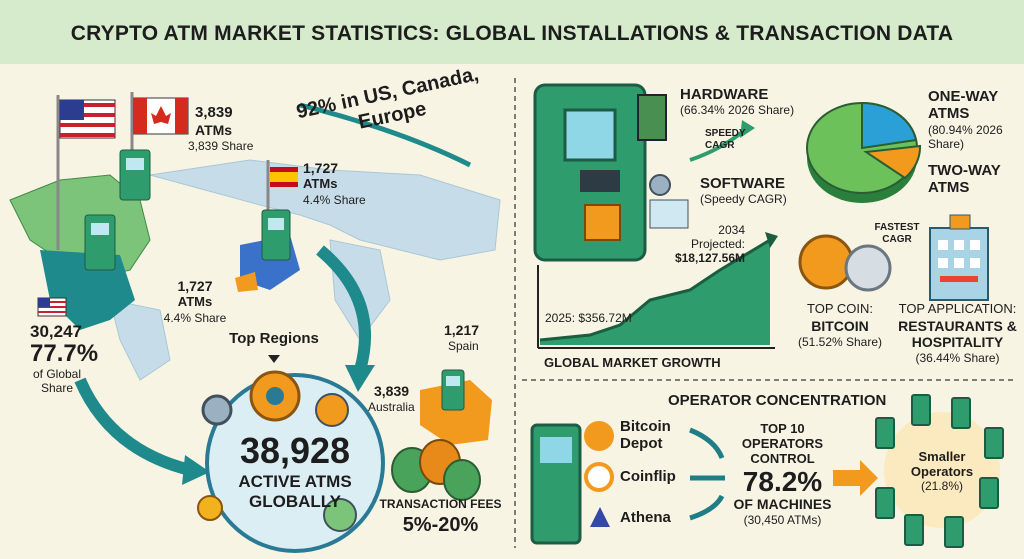 The height and width of the screenshot is (559, 1024). I want to click on label: Australia, so click(391, 407).